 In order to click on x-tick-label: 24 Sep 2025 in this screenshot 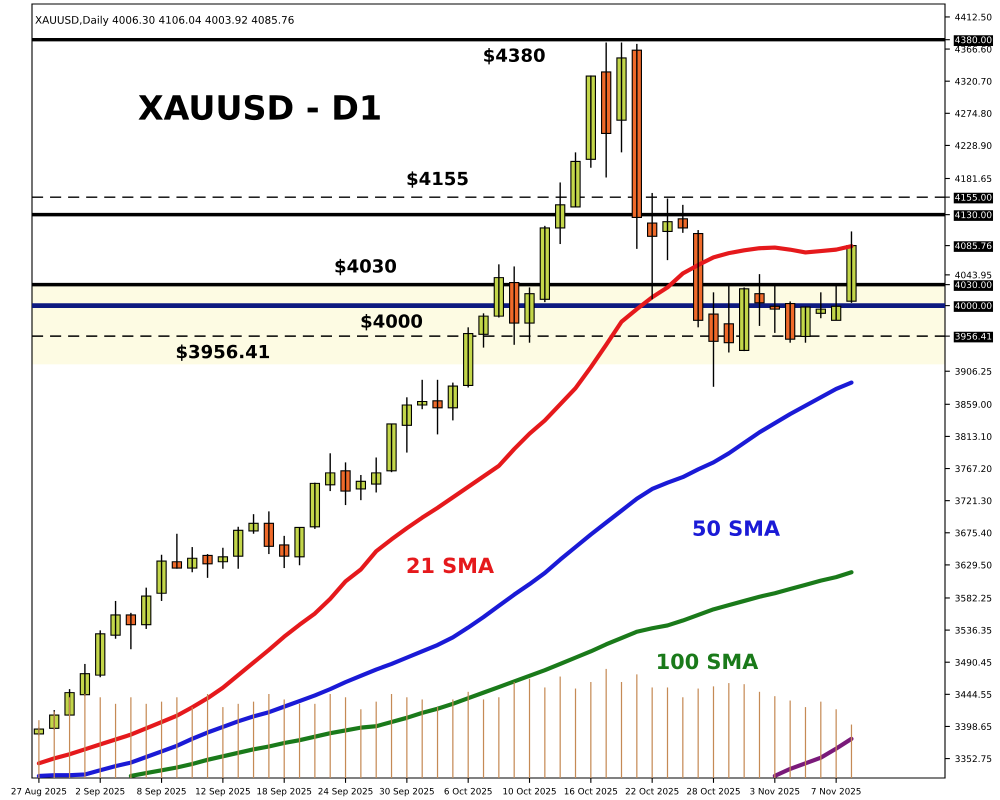, I will do `click(345, 792)`.